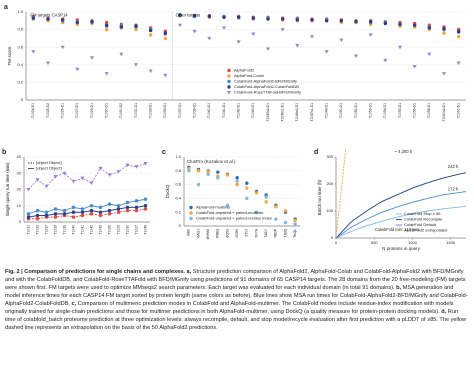 The image size is (474, 366). What do you see at coordinates (266, 232) in the screenshot?
I see `x-tick-label: 7AEY` at bounding box center [266, 232].